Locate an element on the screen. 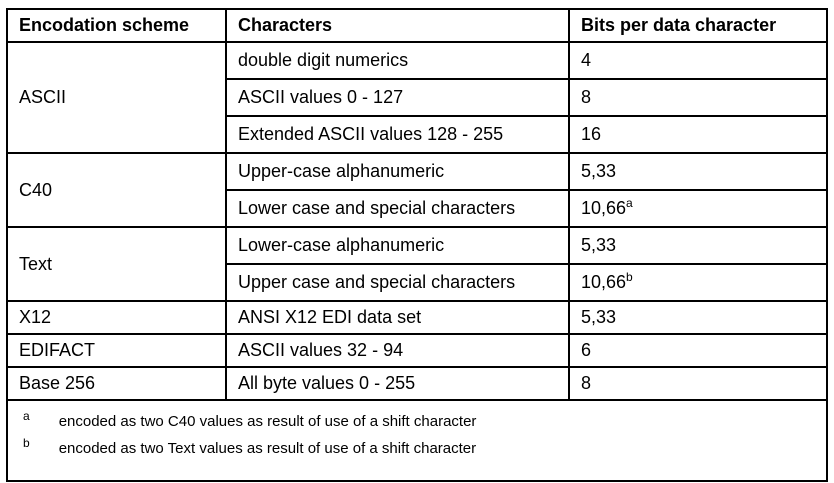  scheme-cell-ascii: ASCII is located at coordinates (116, 97).